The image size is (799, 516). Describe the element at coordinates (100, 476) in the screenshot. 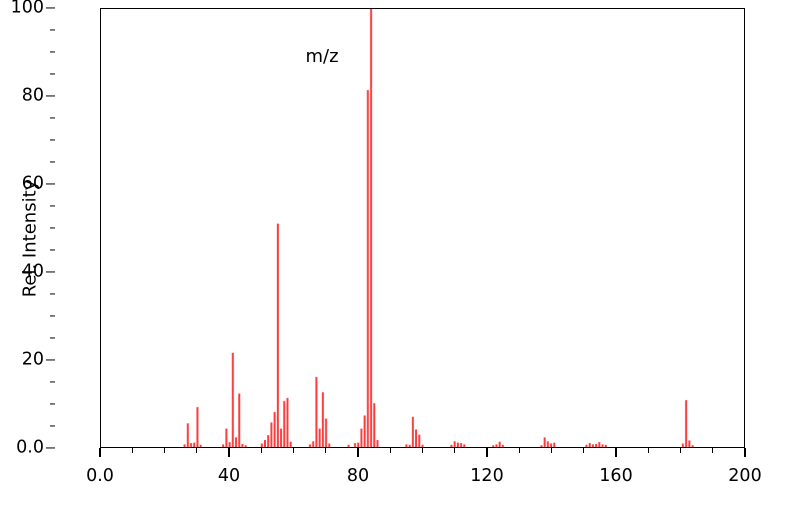

I see `x-tick-label: 0.0` at that location.